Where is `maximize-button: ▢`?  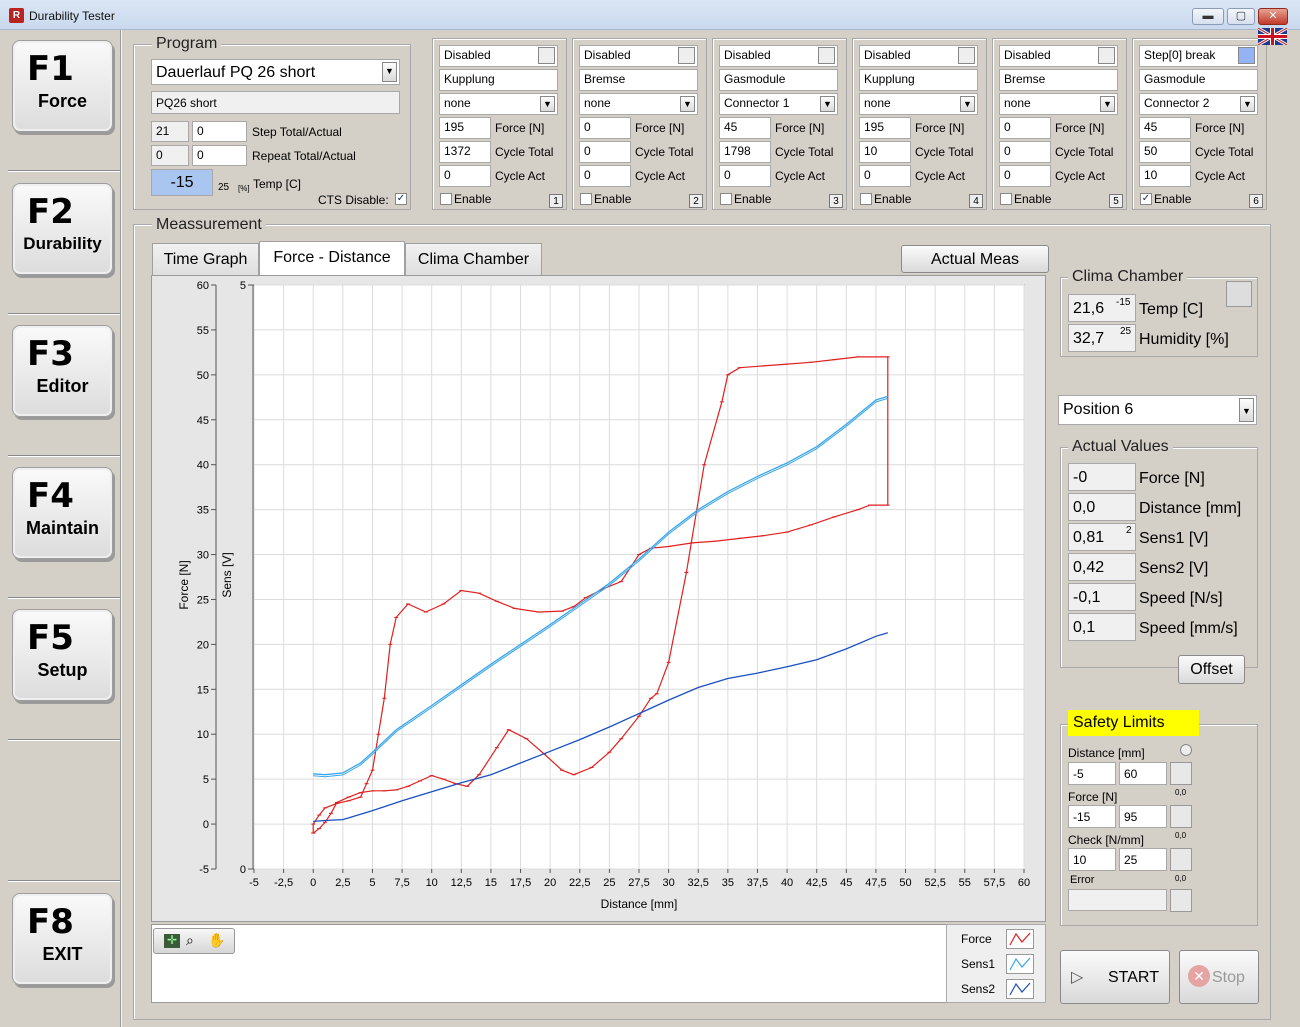 maximize-button: ▢ is located at coordinates (1241, 16).